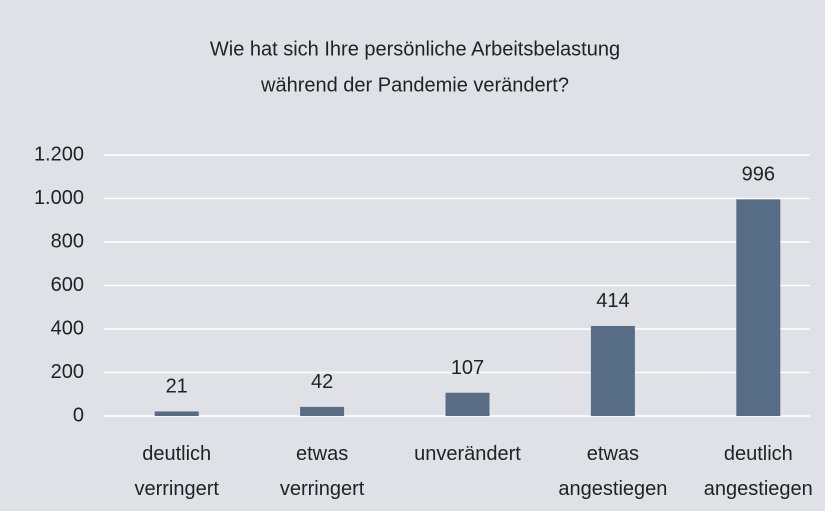  I want to click on y-tick-label: 400, so click(67, 328).